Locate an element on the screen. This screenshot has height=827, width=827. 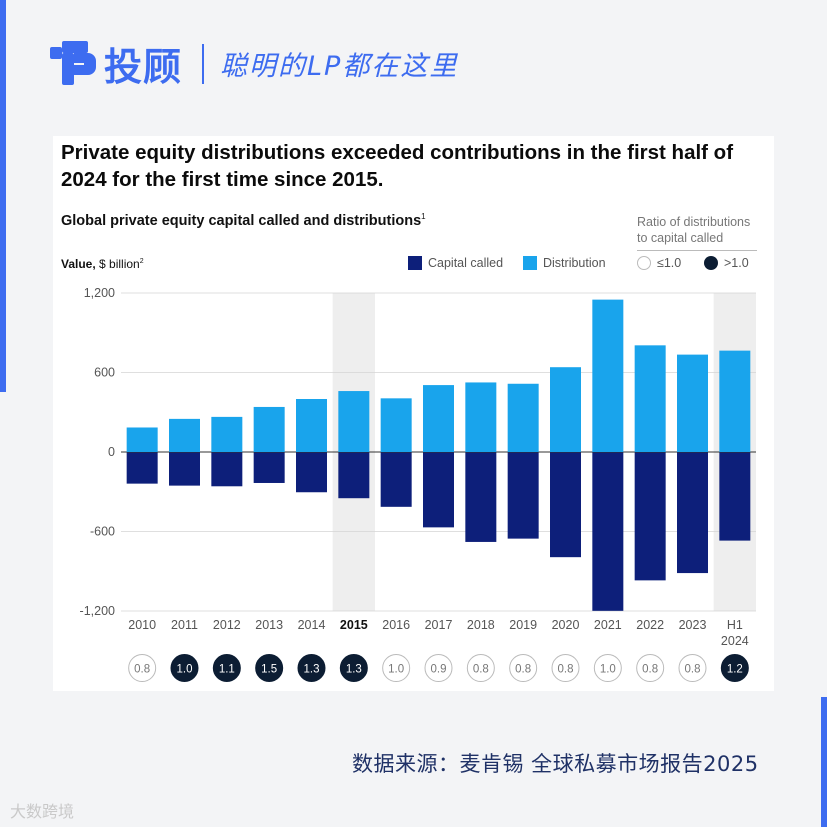
legend-distribution: Distribution is located at coordinates (564, 263).